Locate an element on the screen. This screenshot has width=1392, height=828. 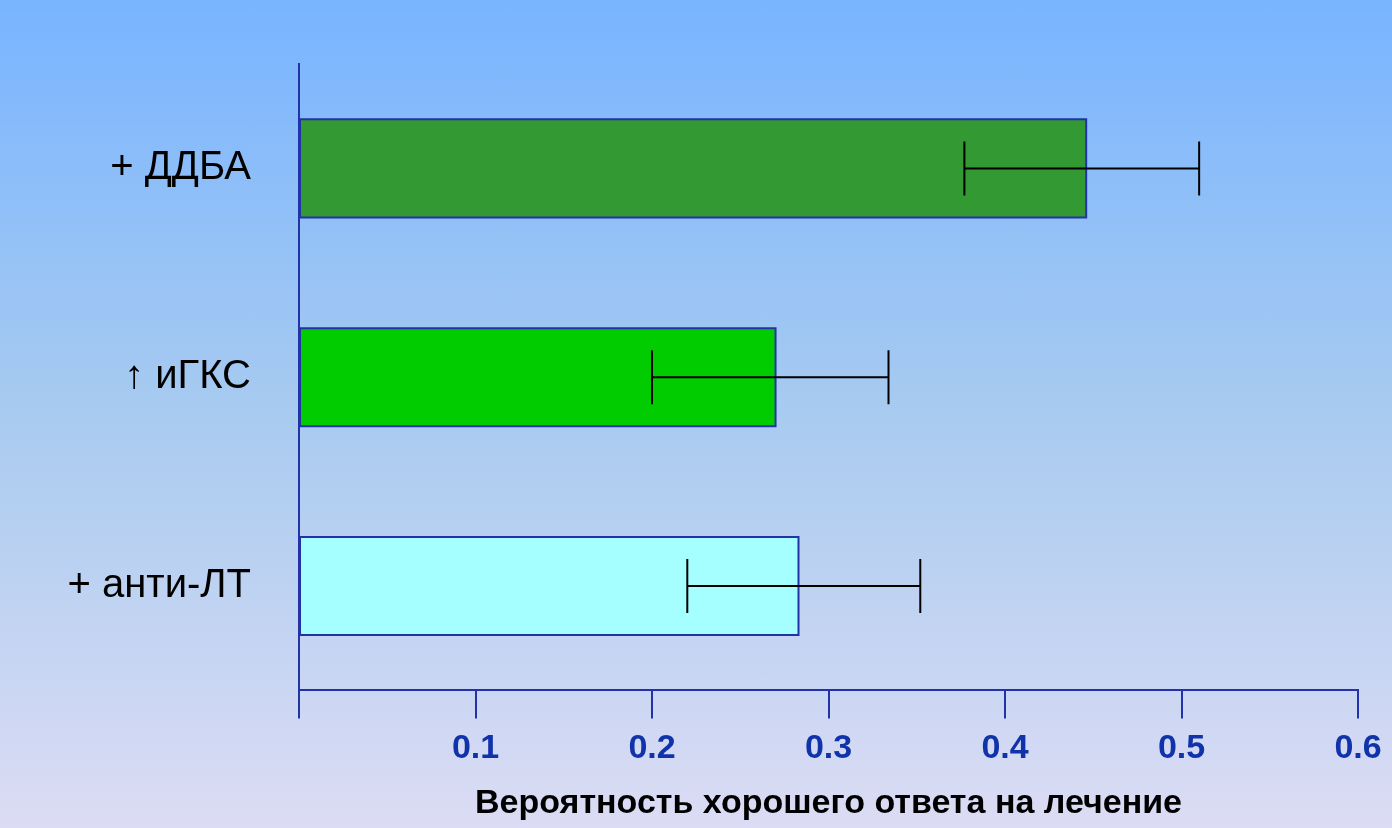
x-tick-label: 0.4 is located at coordinates (1005, 746).